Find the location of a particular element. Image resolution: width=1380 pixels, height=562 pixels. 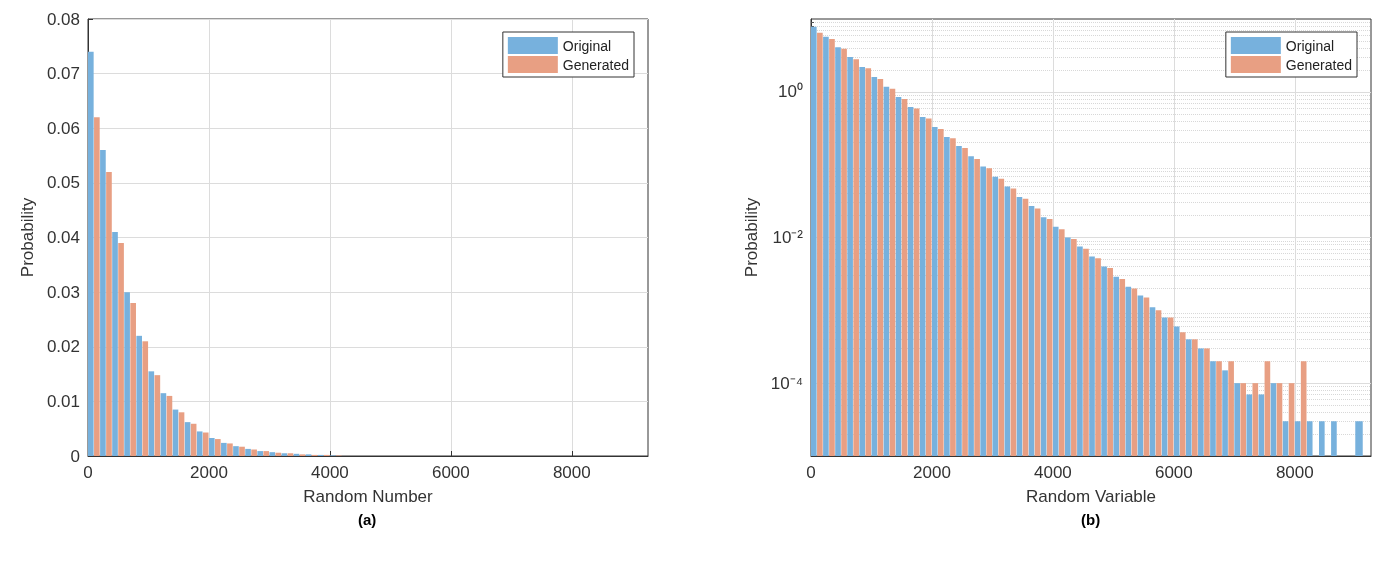

text: (a) is located at coordinates (367, 519).